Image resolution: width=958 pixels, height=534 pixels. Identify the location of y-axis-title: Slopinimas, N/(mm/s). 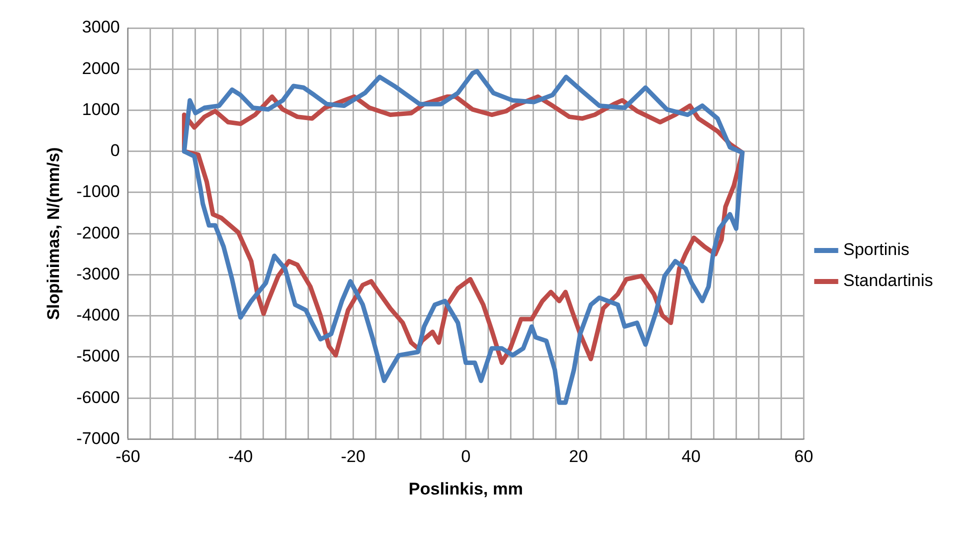
(53, 233).